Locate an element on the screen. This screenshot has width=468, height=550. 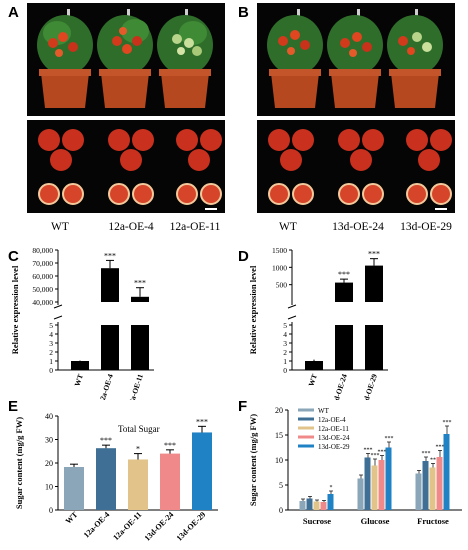
significance-marker: ** is located at coordinates (433, 461).